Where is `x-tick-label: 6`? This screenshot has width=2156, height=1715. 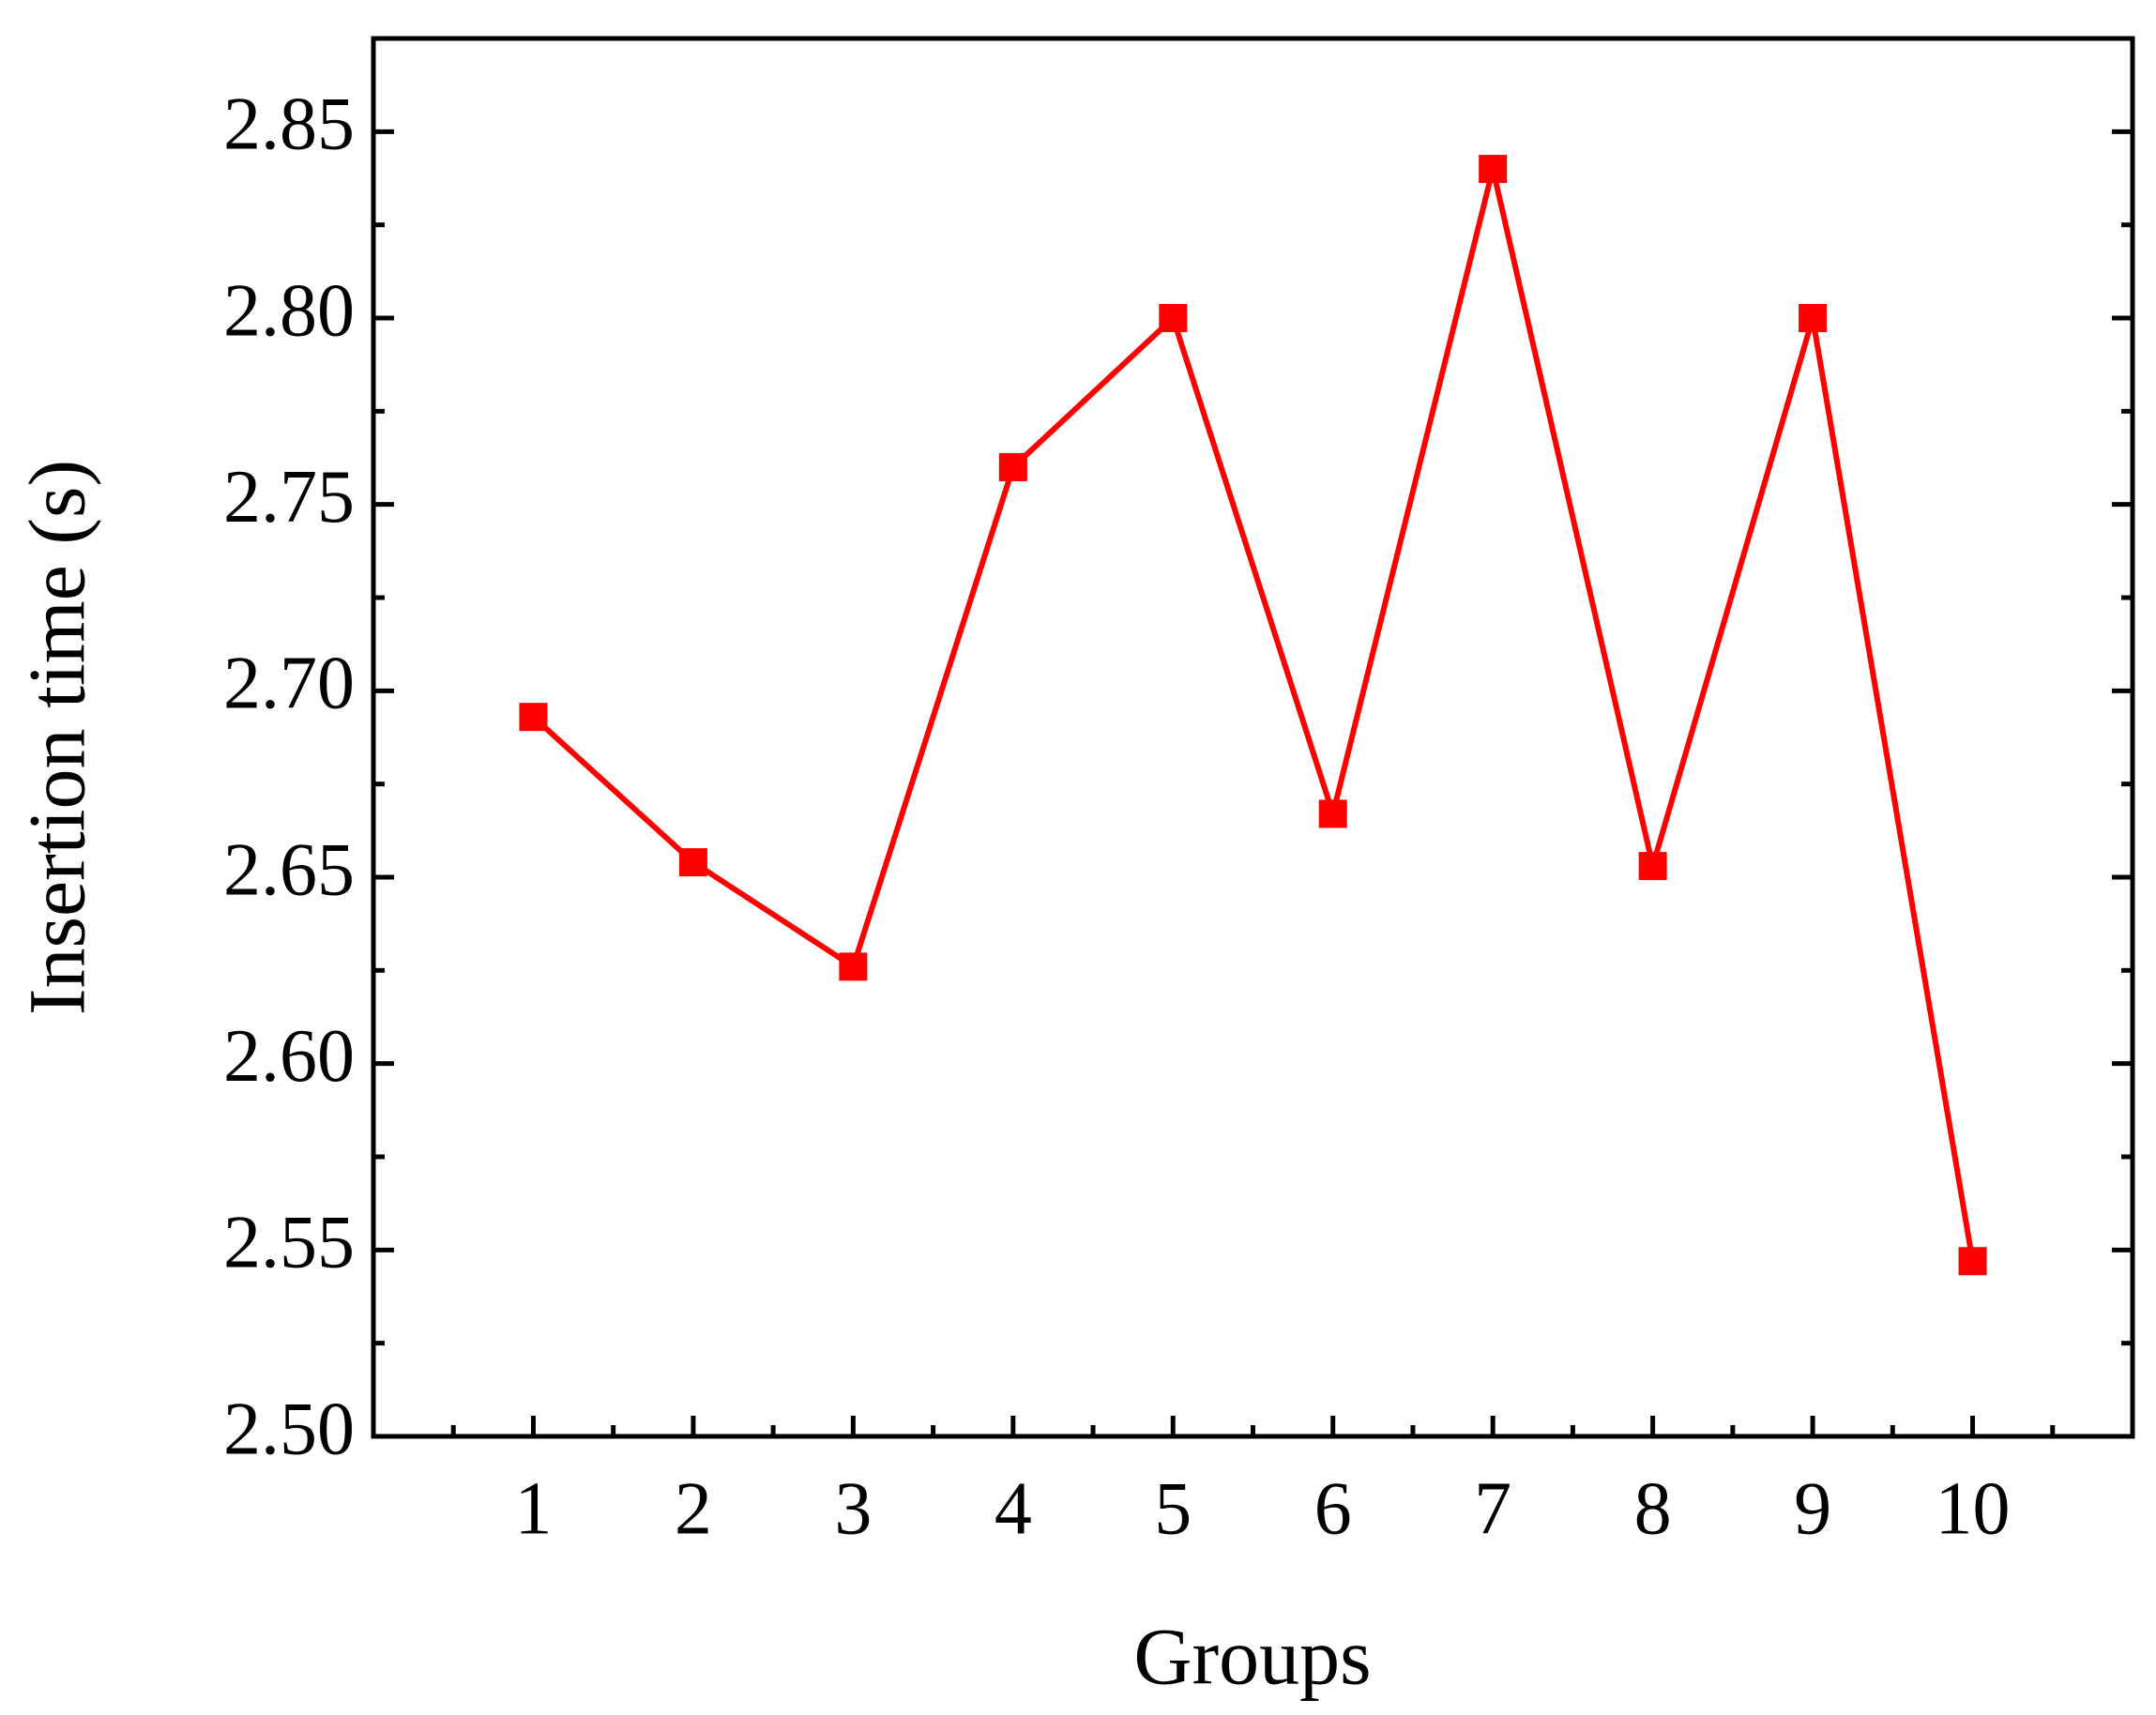 x-tick-label: 6 is located at coordinates (1333, 1509).